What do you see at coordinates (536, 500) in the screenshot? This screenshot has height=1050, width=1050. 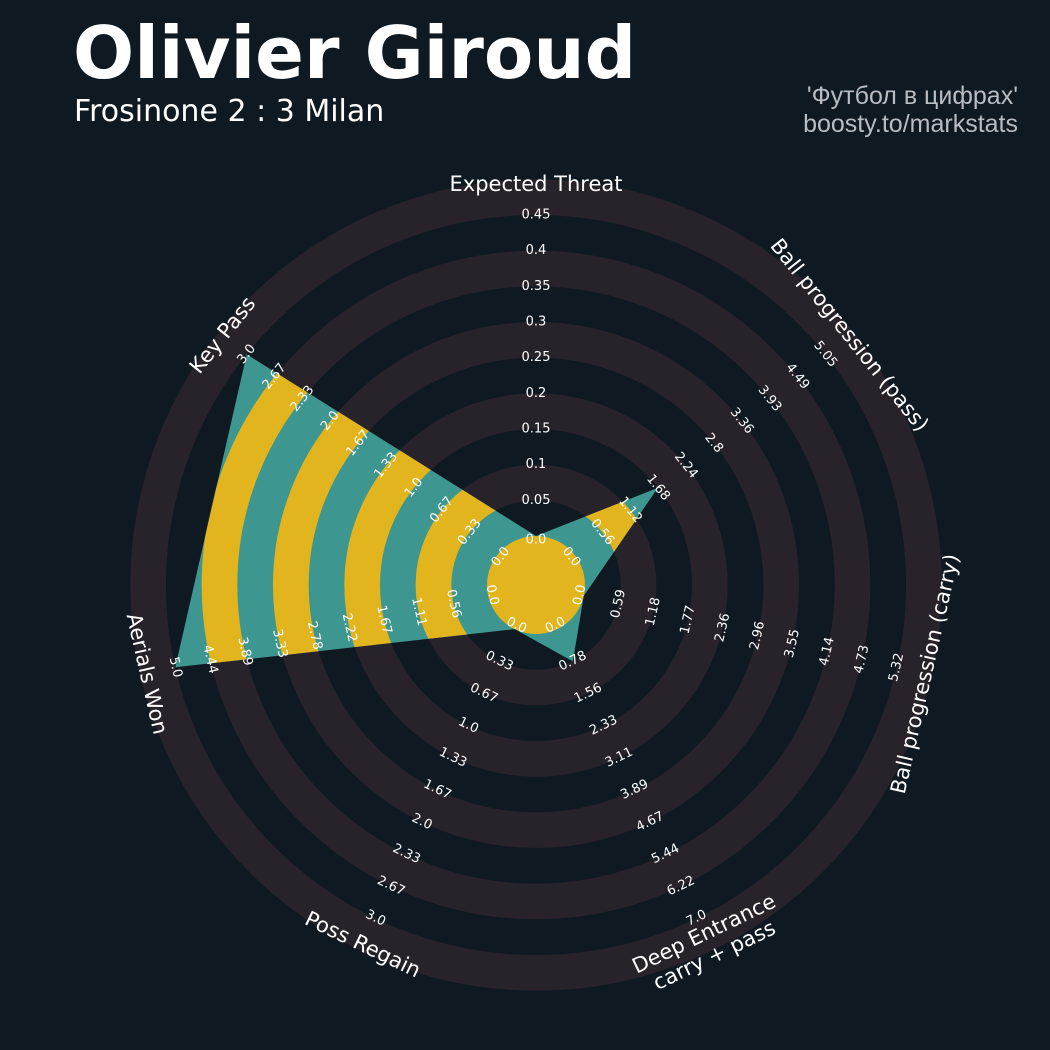 I see `tick-label: 0.05` at bounding box center [536, 500].